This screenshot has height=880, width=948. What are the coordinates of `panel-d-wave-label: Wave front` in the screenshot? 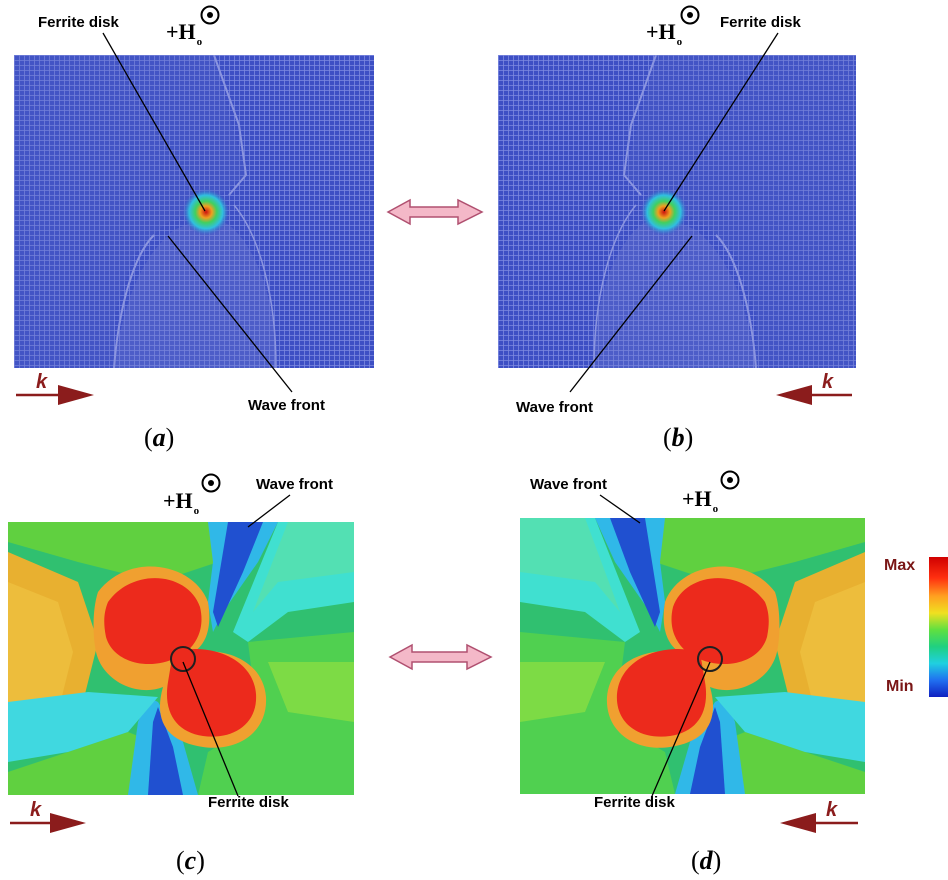 It's located at (568, 484).